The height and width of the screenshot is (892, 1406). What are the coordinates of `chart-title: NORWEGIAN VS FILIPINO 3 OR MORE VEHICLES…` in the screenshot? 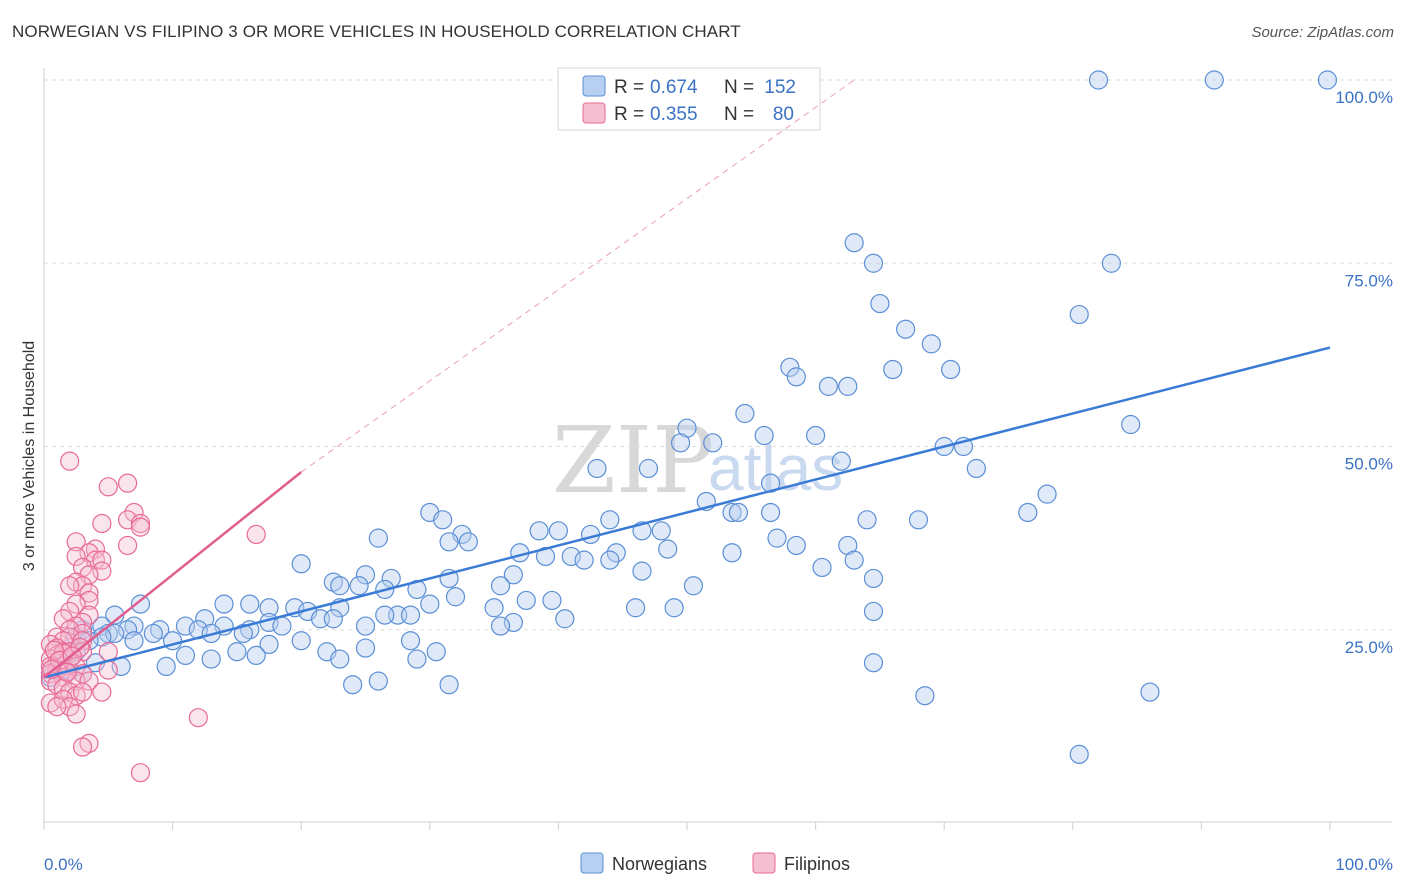 It's located at (376, 31).